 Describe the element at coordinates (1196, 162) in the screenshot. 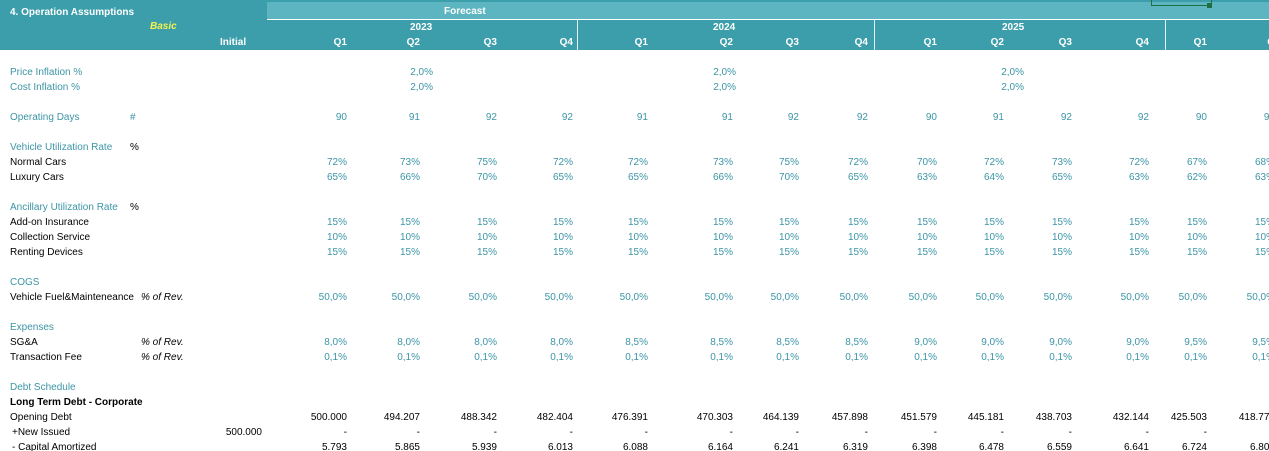

I see `cell: 67%` at that location.